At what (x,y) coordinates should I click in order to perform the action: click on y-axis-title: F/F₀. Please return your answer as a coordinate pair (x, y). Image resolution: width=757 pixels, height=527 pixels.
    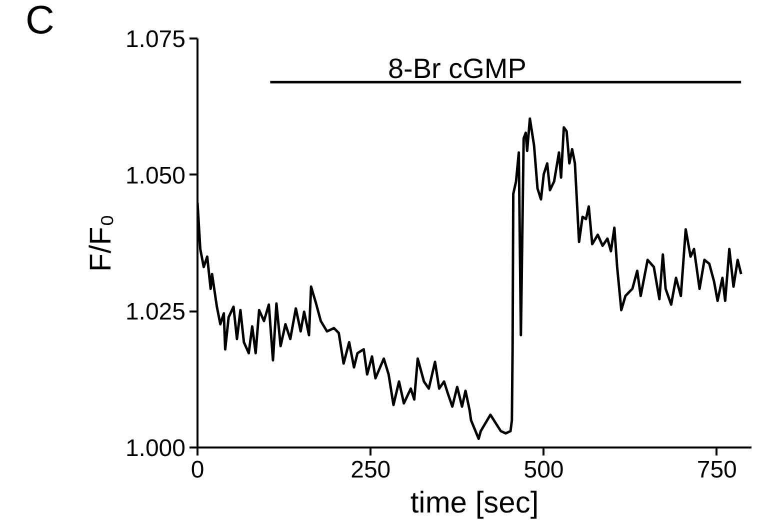
    Looking at the image, I should click on (101, 243).